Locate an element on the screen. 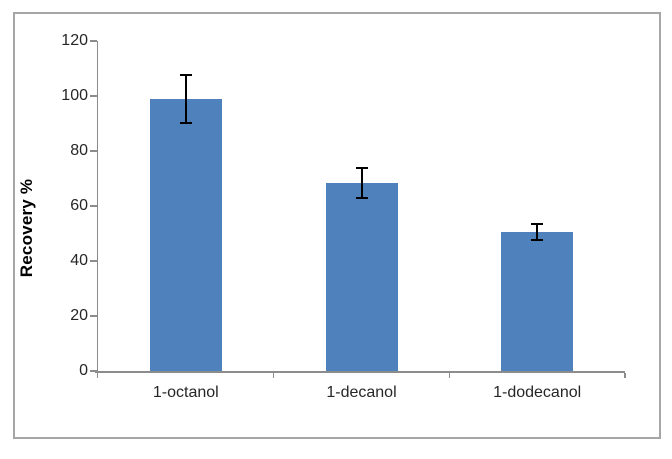  error-bar-cap-bottom-1-decanol is located at coordinates (361, 197).